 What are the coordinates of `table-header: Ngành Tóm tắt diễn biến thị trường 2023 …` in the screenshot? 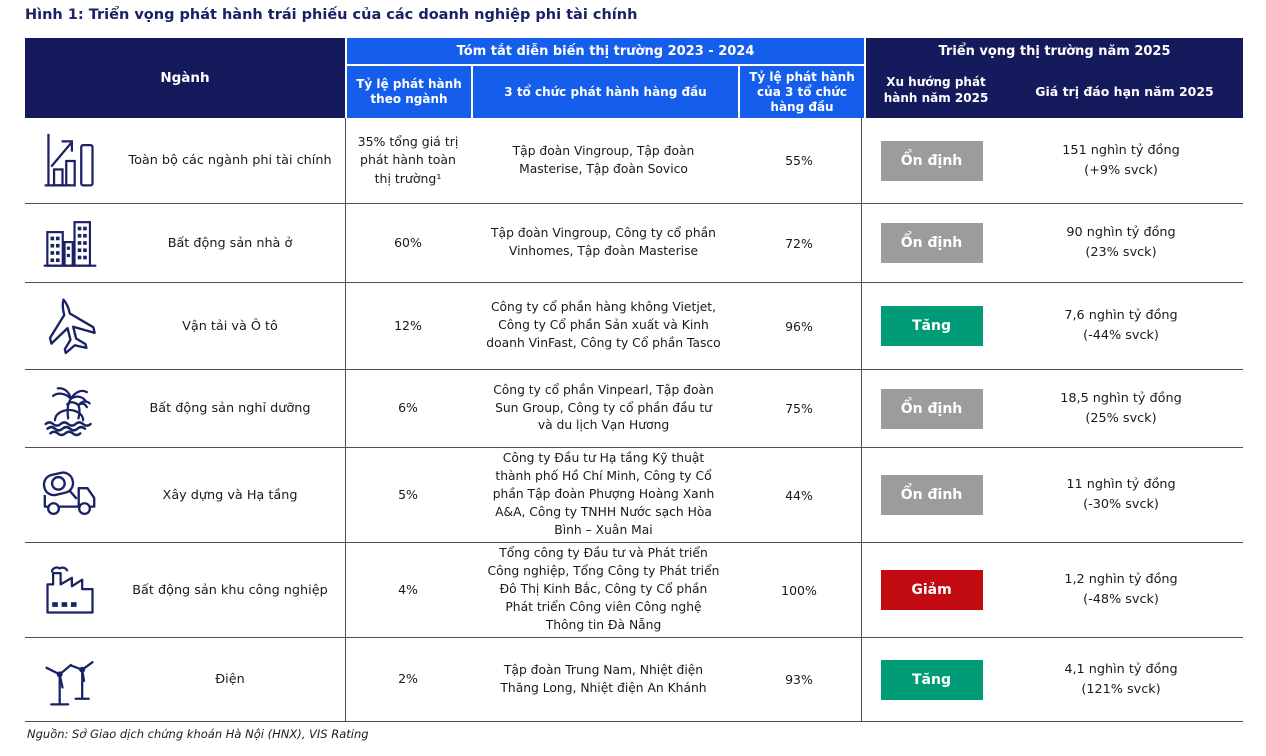 It's located at (634, 78).